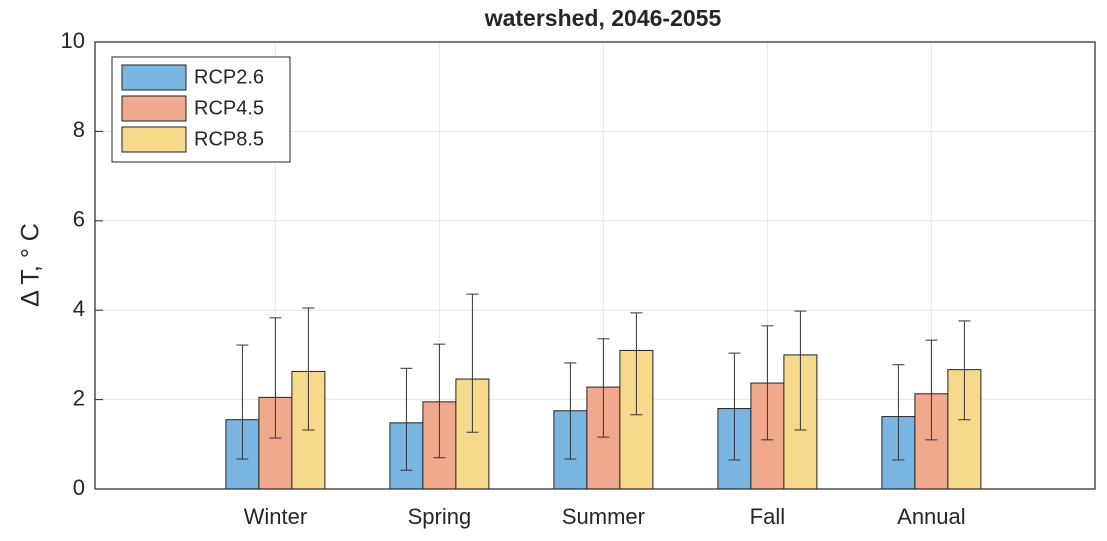 This screenshot has height=541, width=1107. What do you see at coordinates (229, 139) in the screenshot?
I see `legend-label: RCP8.5` at bounding box center [229, 139].